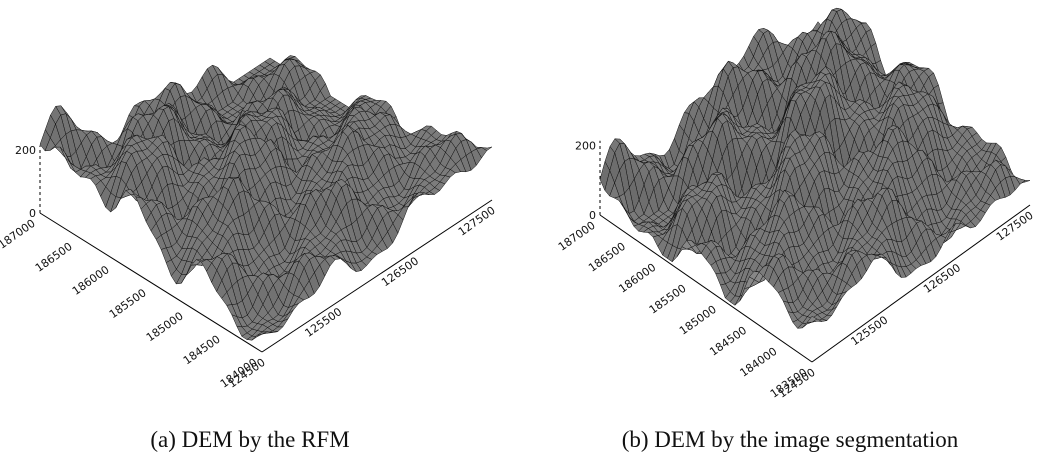 This screenshot has height=468, width=1042. I want to click on x-tick-label: 125500, so click(324, 322).